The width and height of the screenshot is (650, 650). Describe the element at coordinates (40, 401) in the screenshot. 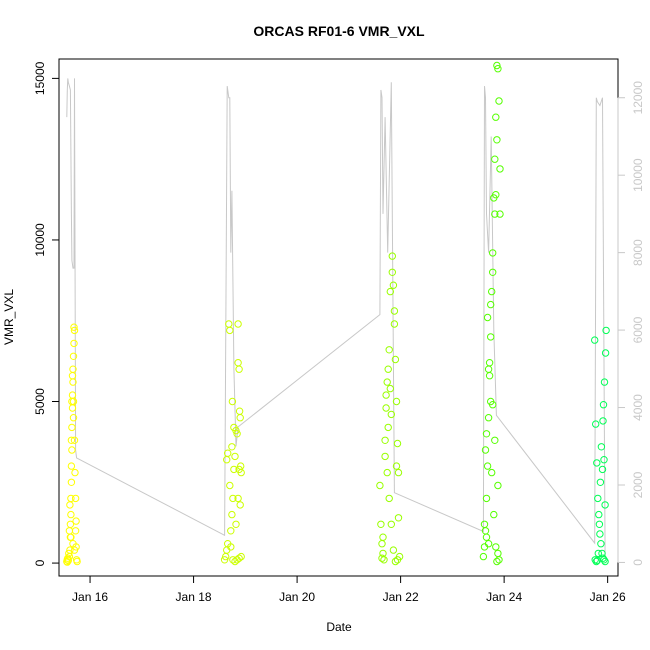

I see `y-tick-label: 5000` at that location.